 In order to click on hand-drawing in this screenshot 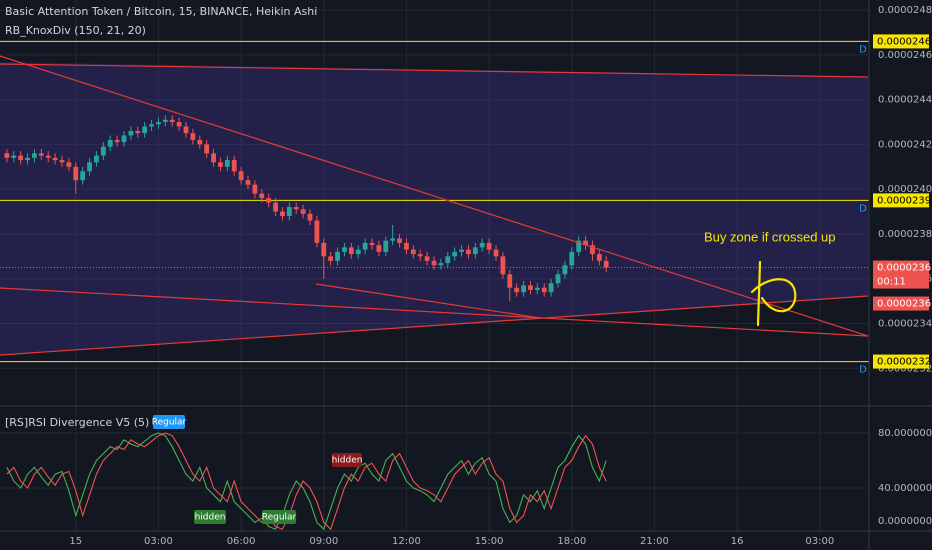, I will do `click(773, 293)`.